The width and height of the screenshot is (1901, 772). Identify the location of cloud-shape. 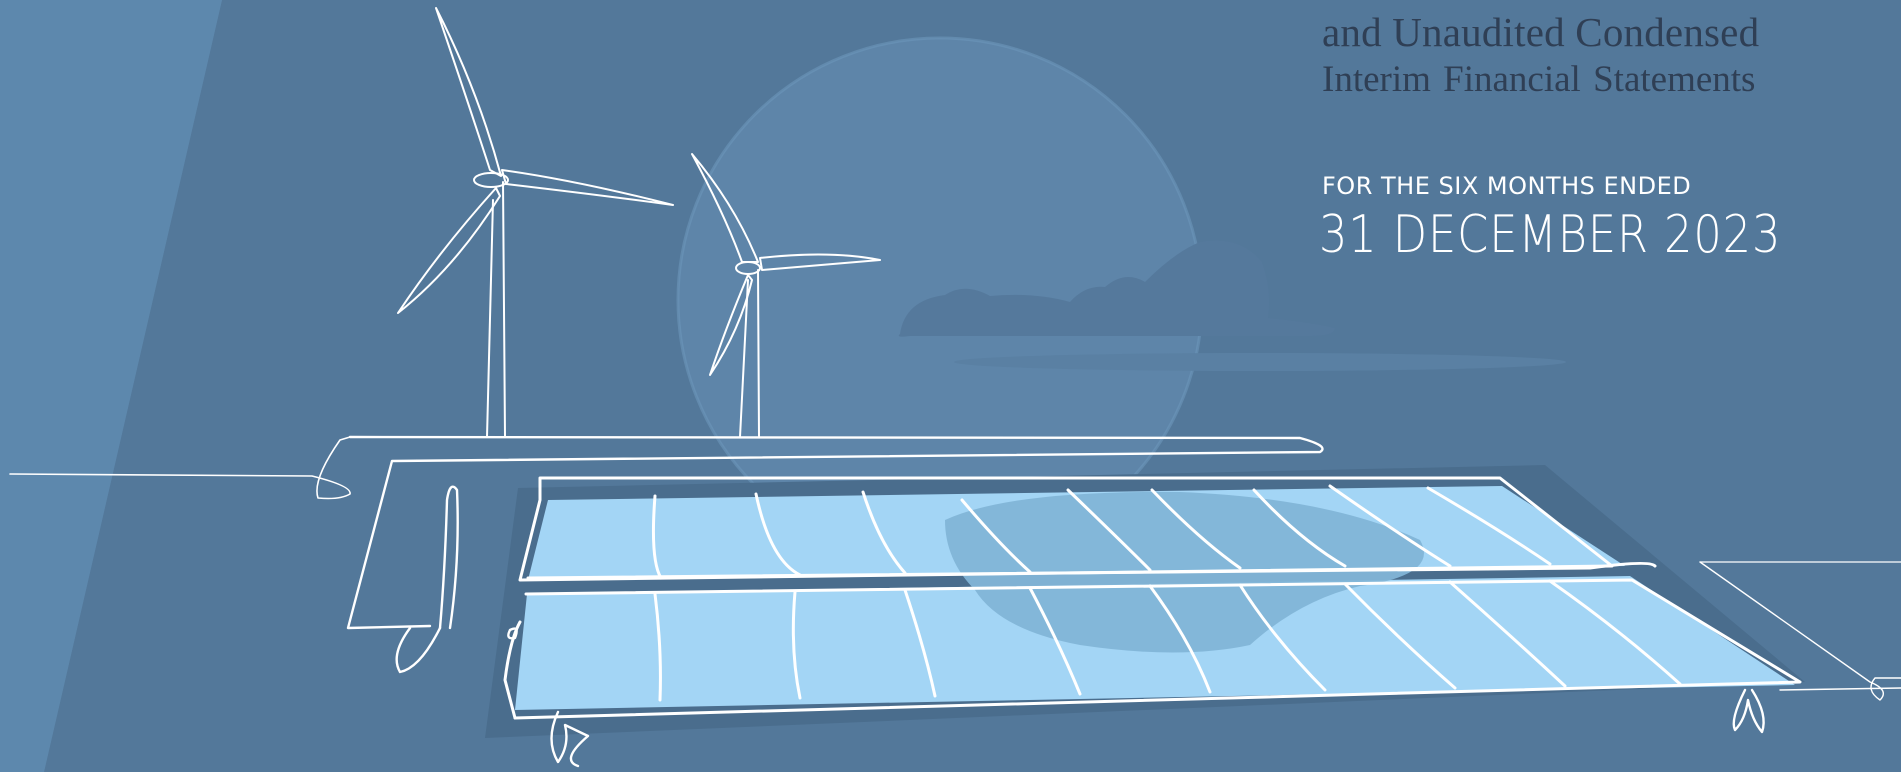
(1116, 288).